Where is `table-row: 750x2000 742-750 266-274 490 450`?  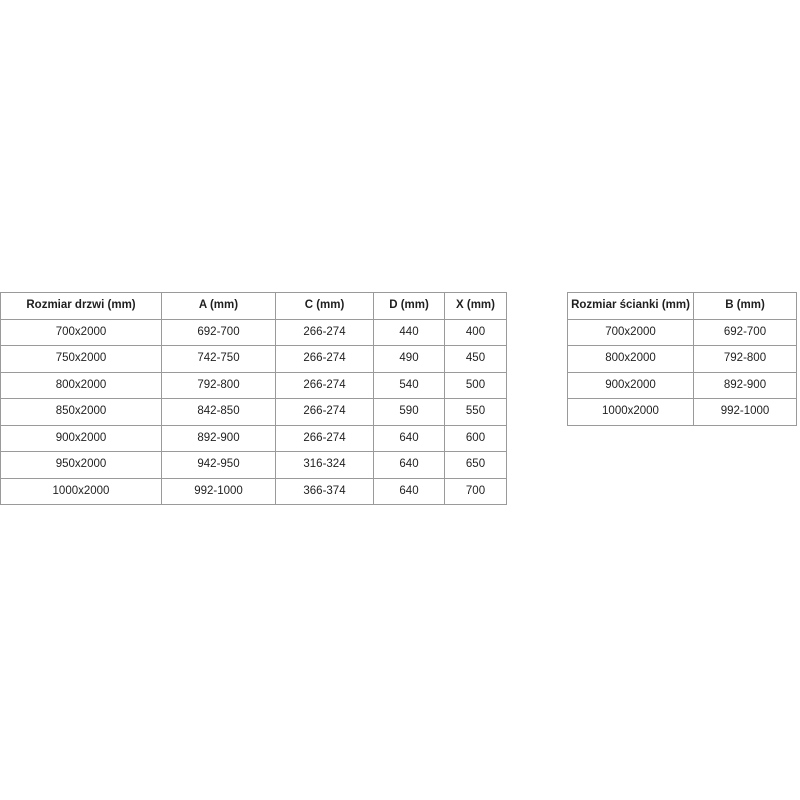
table-row: 750x2000 742-750 266-274 490 450 is located at coordinates (253, 359).